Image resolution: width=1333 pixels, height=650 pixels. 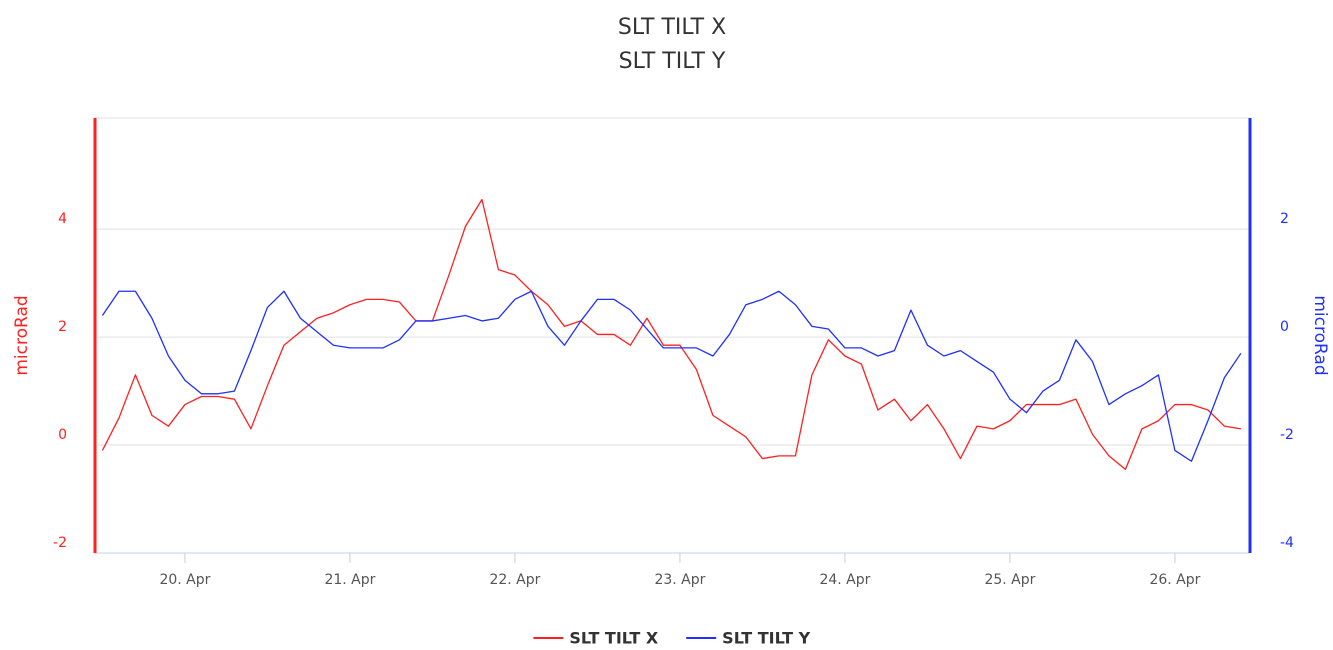 What do you see at coordinates (184, 580) in the screenshot?
I see `x-tick-label: 20. Apr` at bounding box center [184, 580].